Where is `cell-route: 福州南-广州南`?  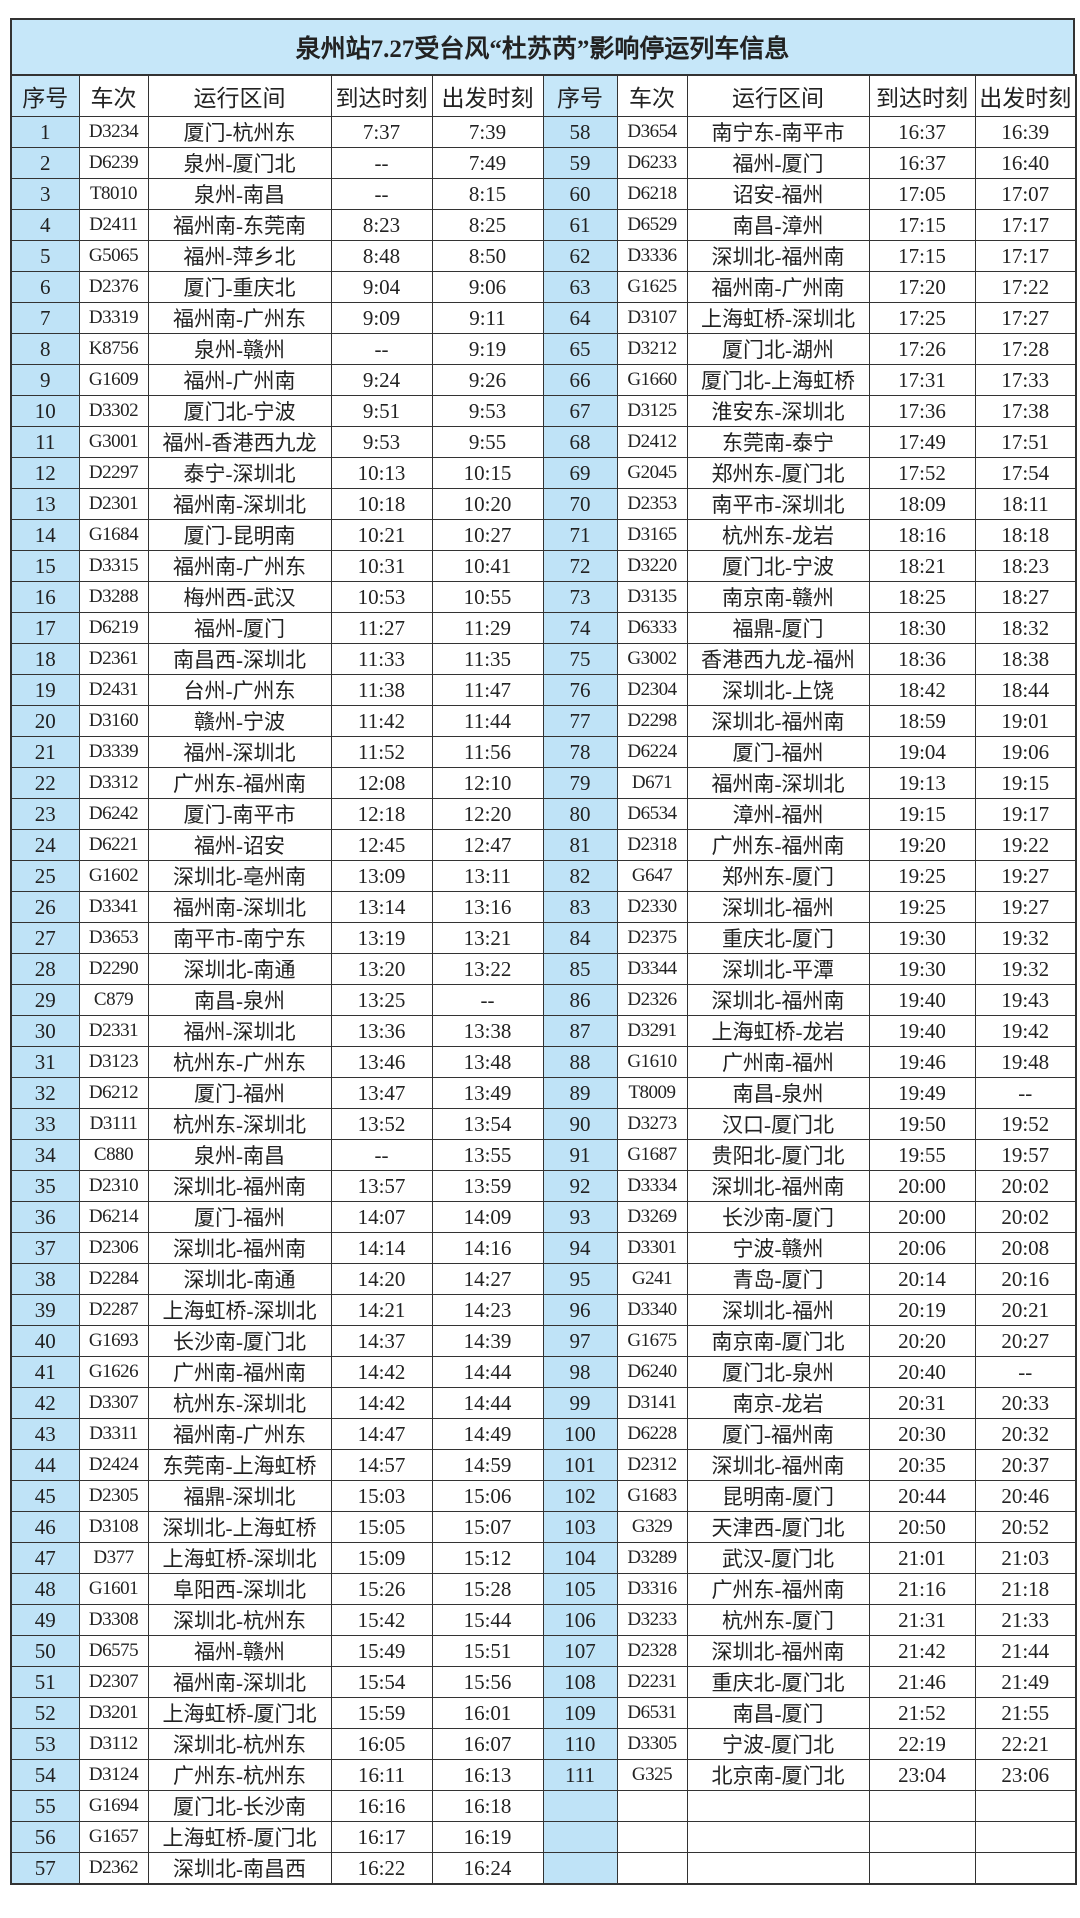
cell-route: 福州南-广州南 is located at coordinates (778, 287).